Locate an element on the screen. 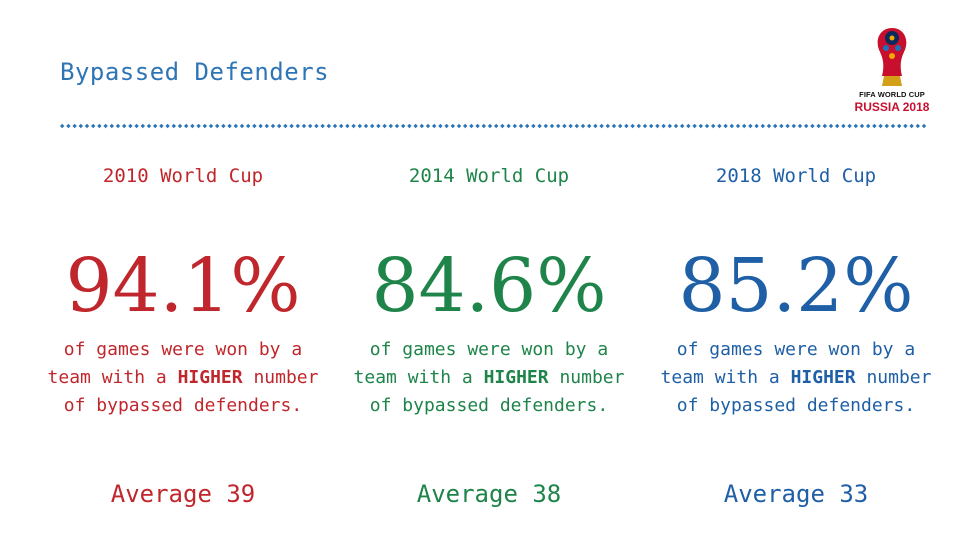 The image size is (960, 540). logo-text-line2: RUSSIA 2018 is located at coordinates (892, 107).